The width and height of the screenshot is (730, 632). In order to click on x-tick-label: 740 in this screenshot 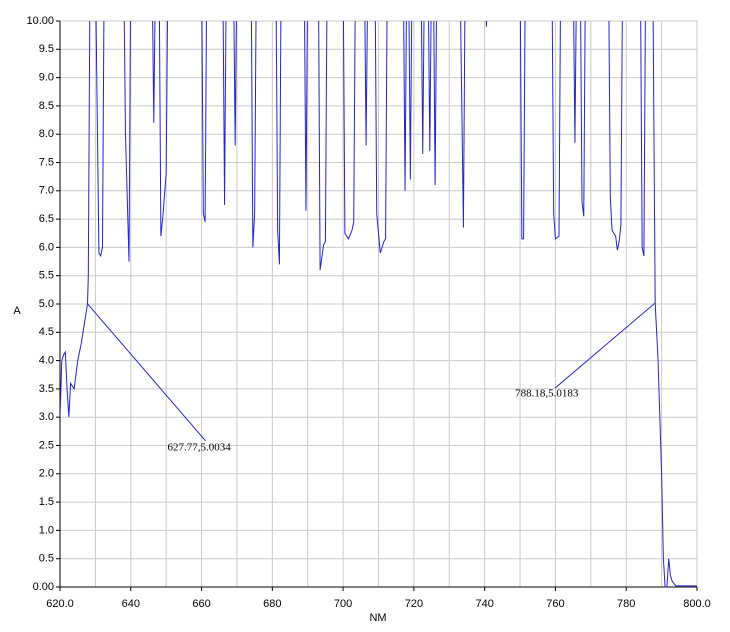, I will do `click(484, 604)`.